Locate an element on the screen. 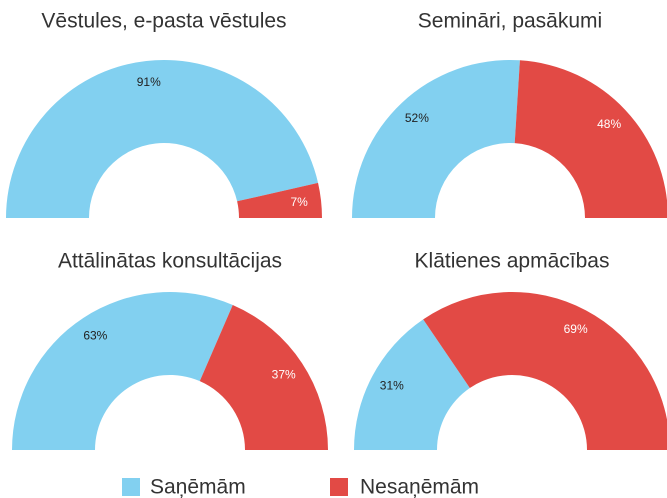  legend-label: Saņēmām is located at coordinates (198, 487).